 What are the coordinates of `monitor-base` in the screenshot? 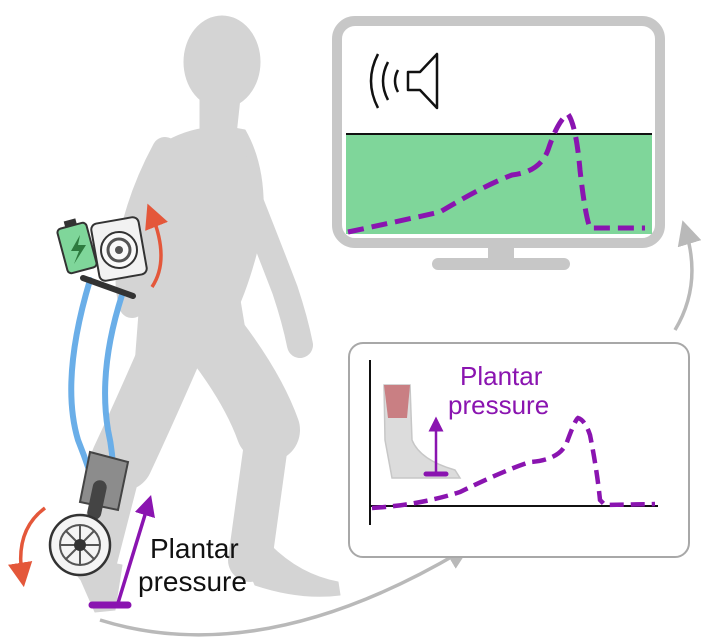 It's located at (501, 264).